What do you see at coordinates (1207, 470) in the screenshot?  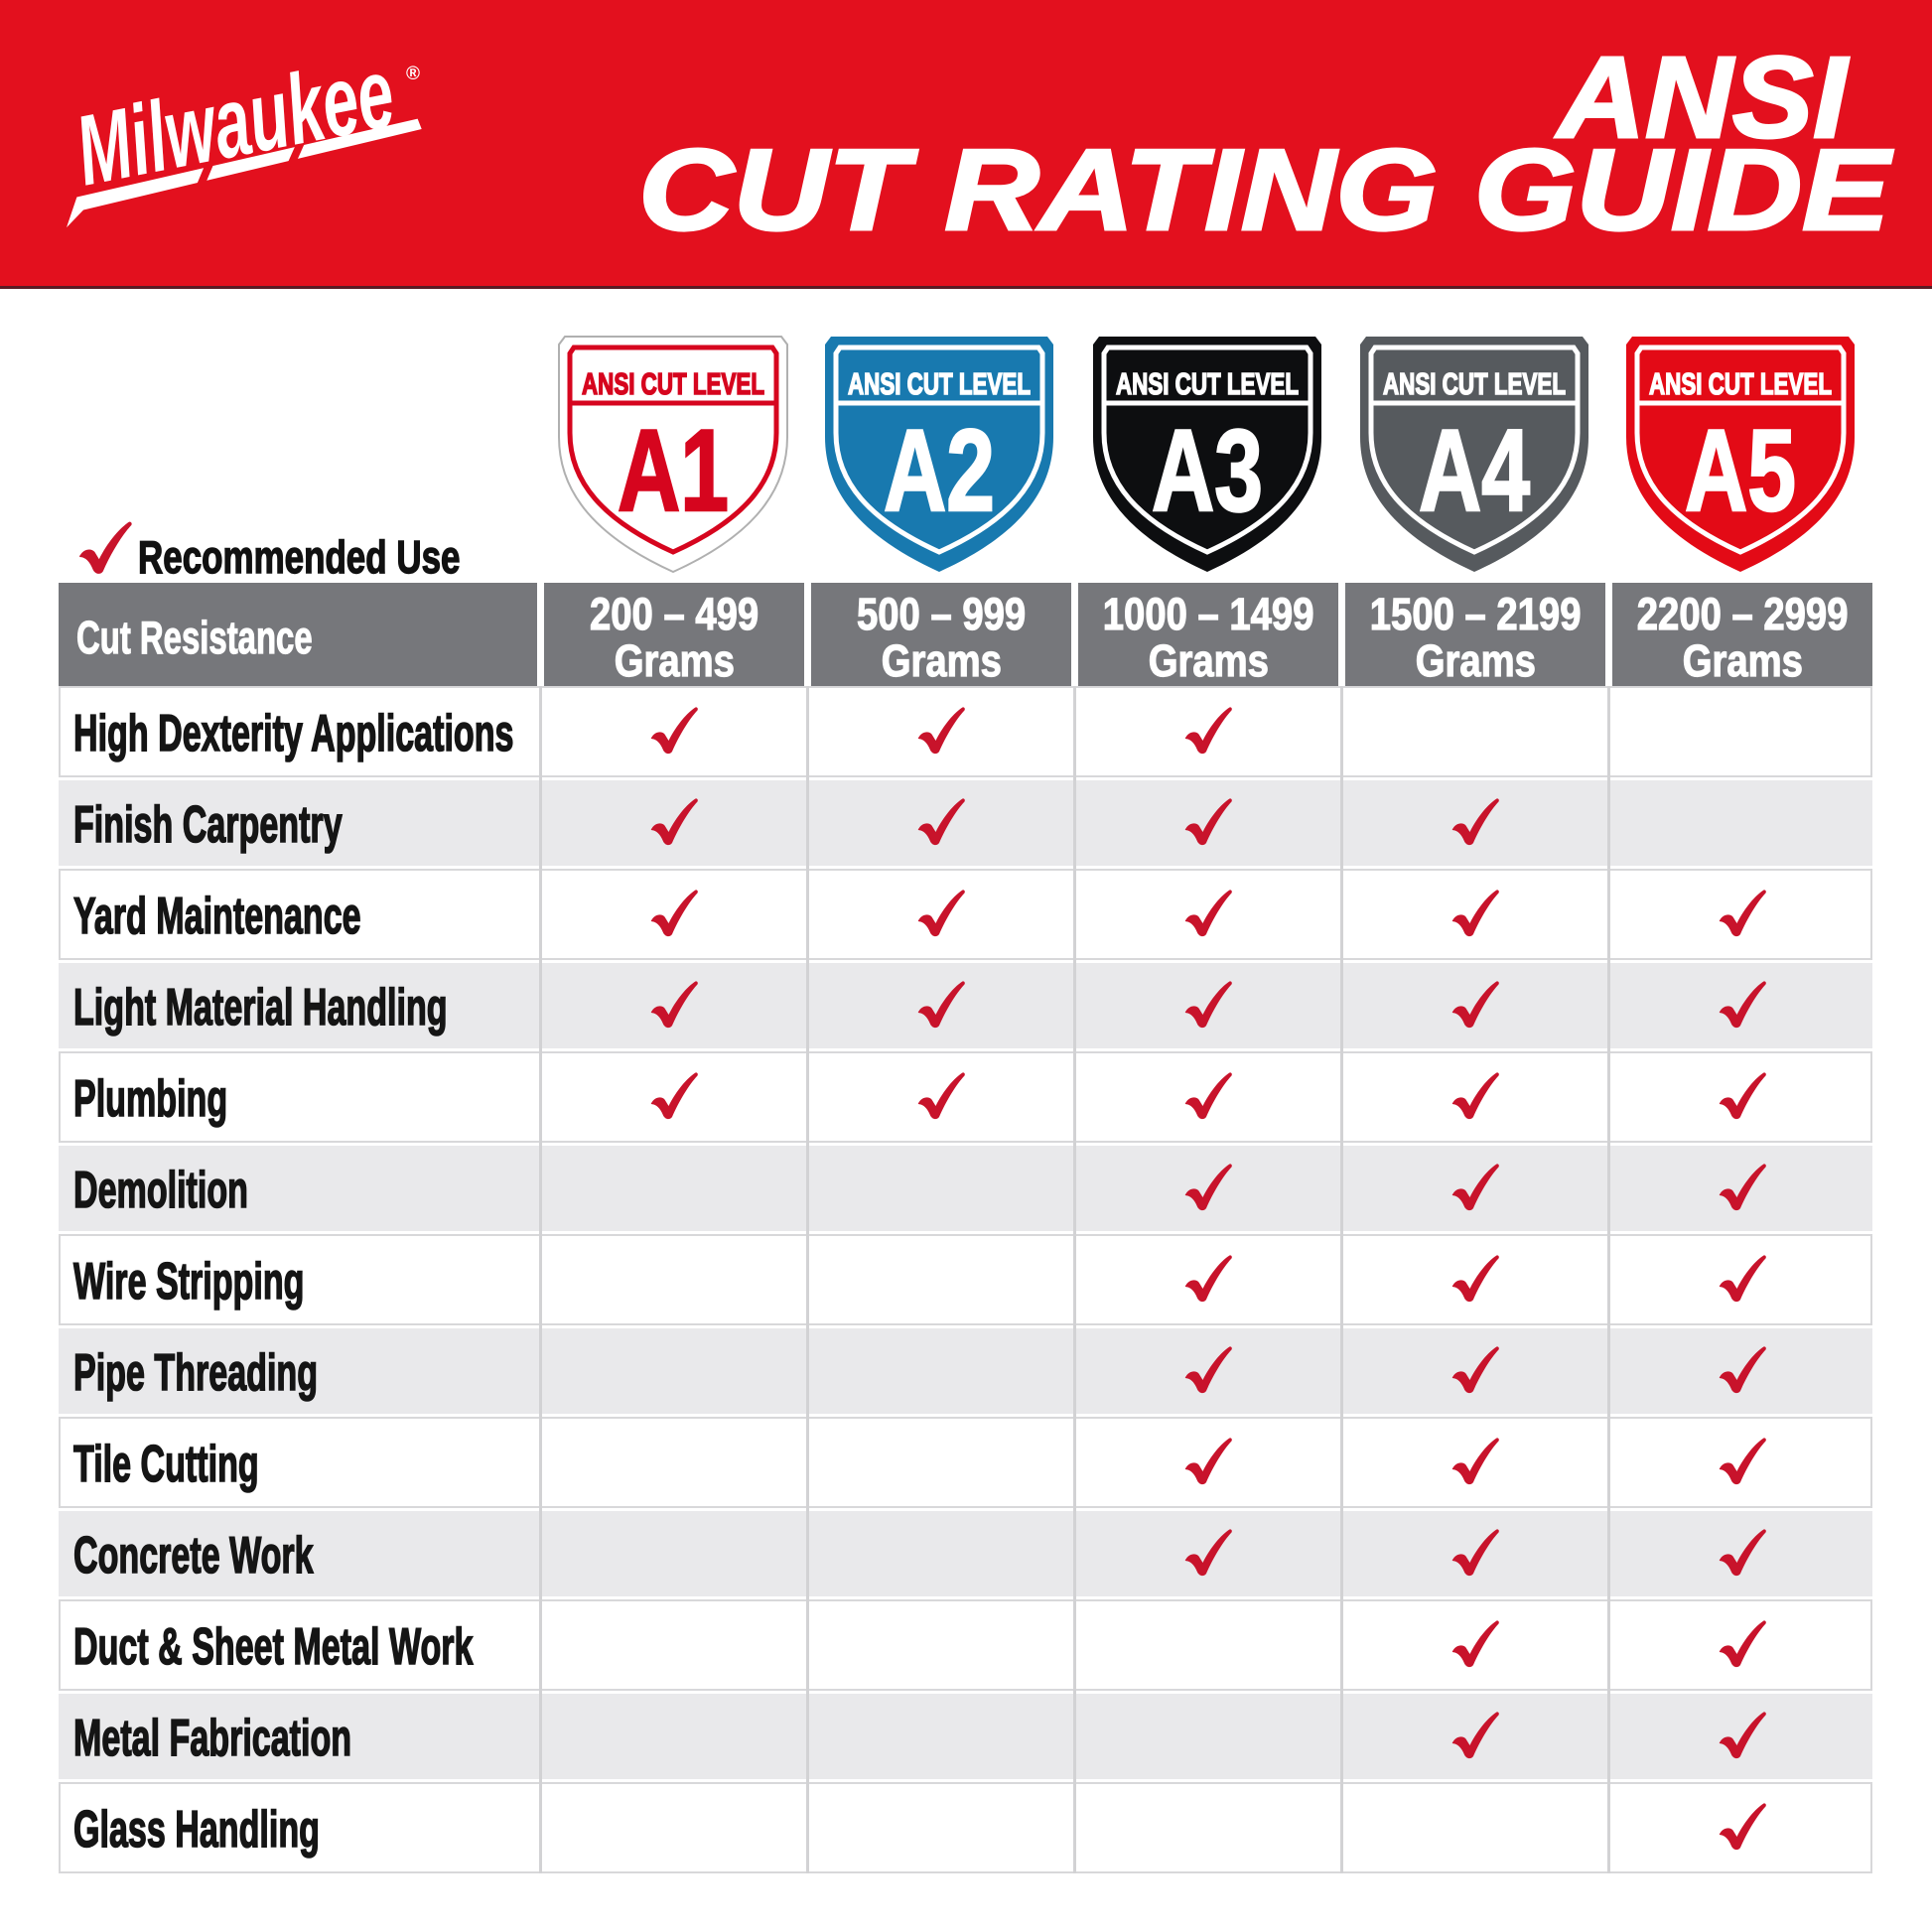 I see `svg-text: A3` at bounding box center [1207, 470].